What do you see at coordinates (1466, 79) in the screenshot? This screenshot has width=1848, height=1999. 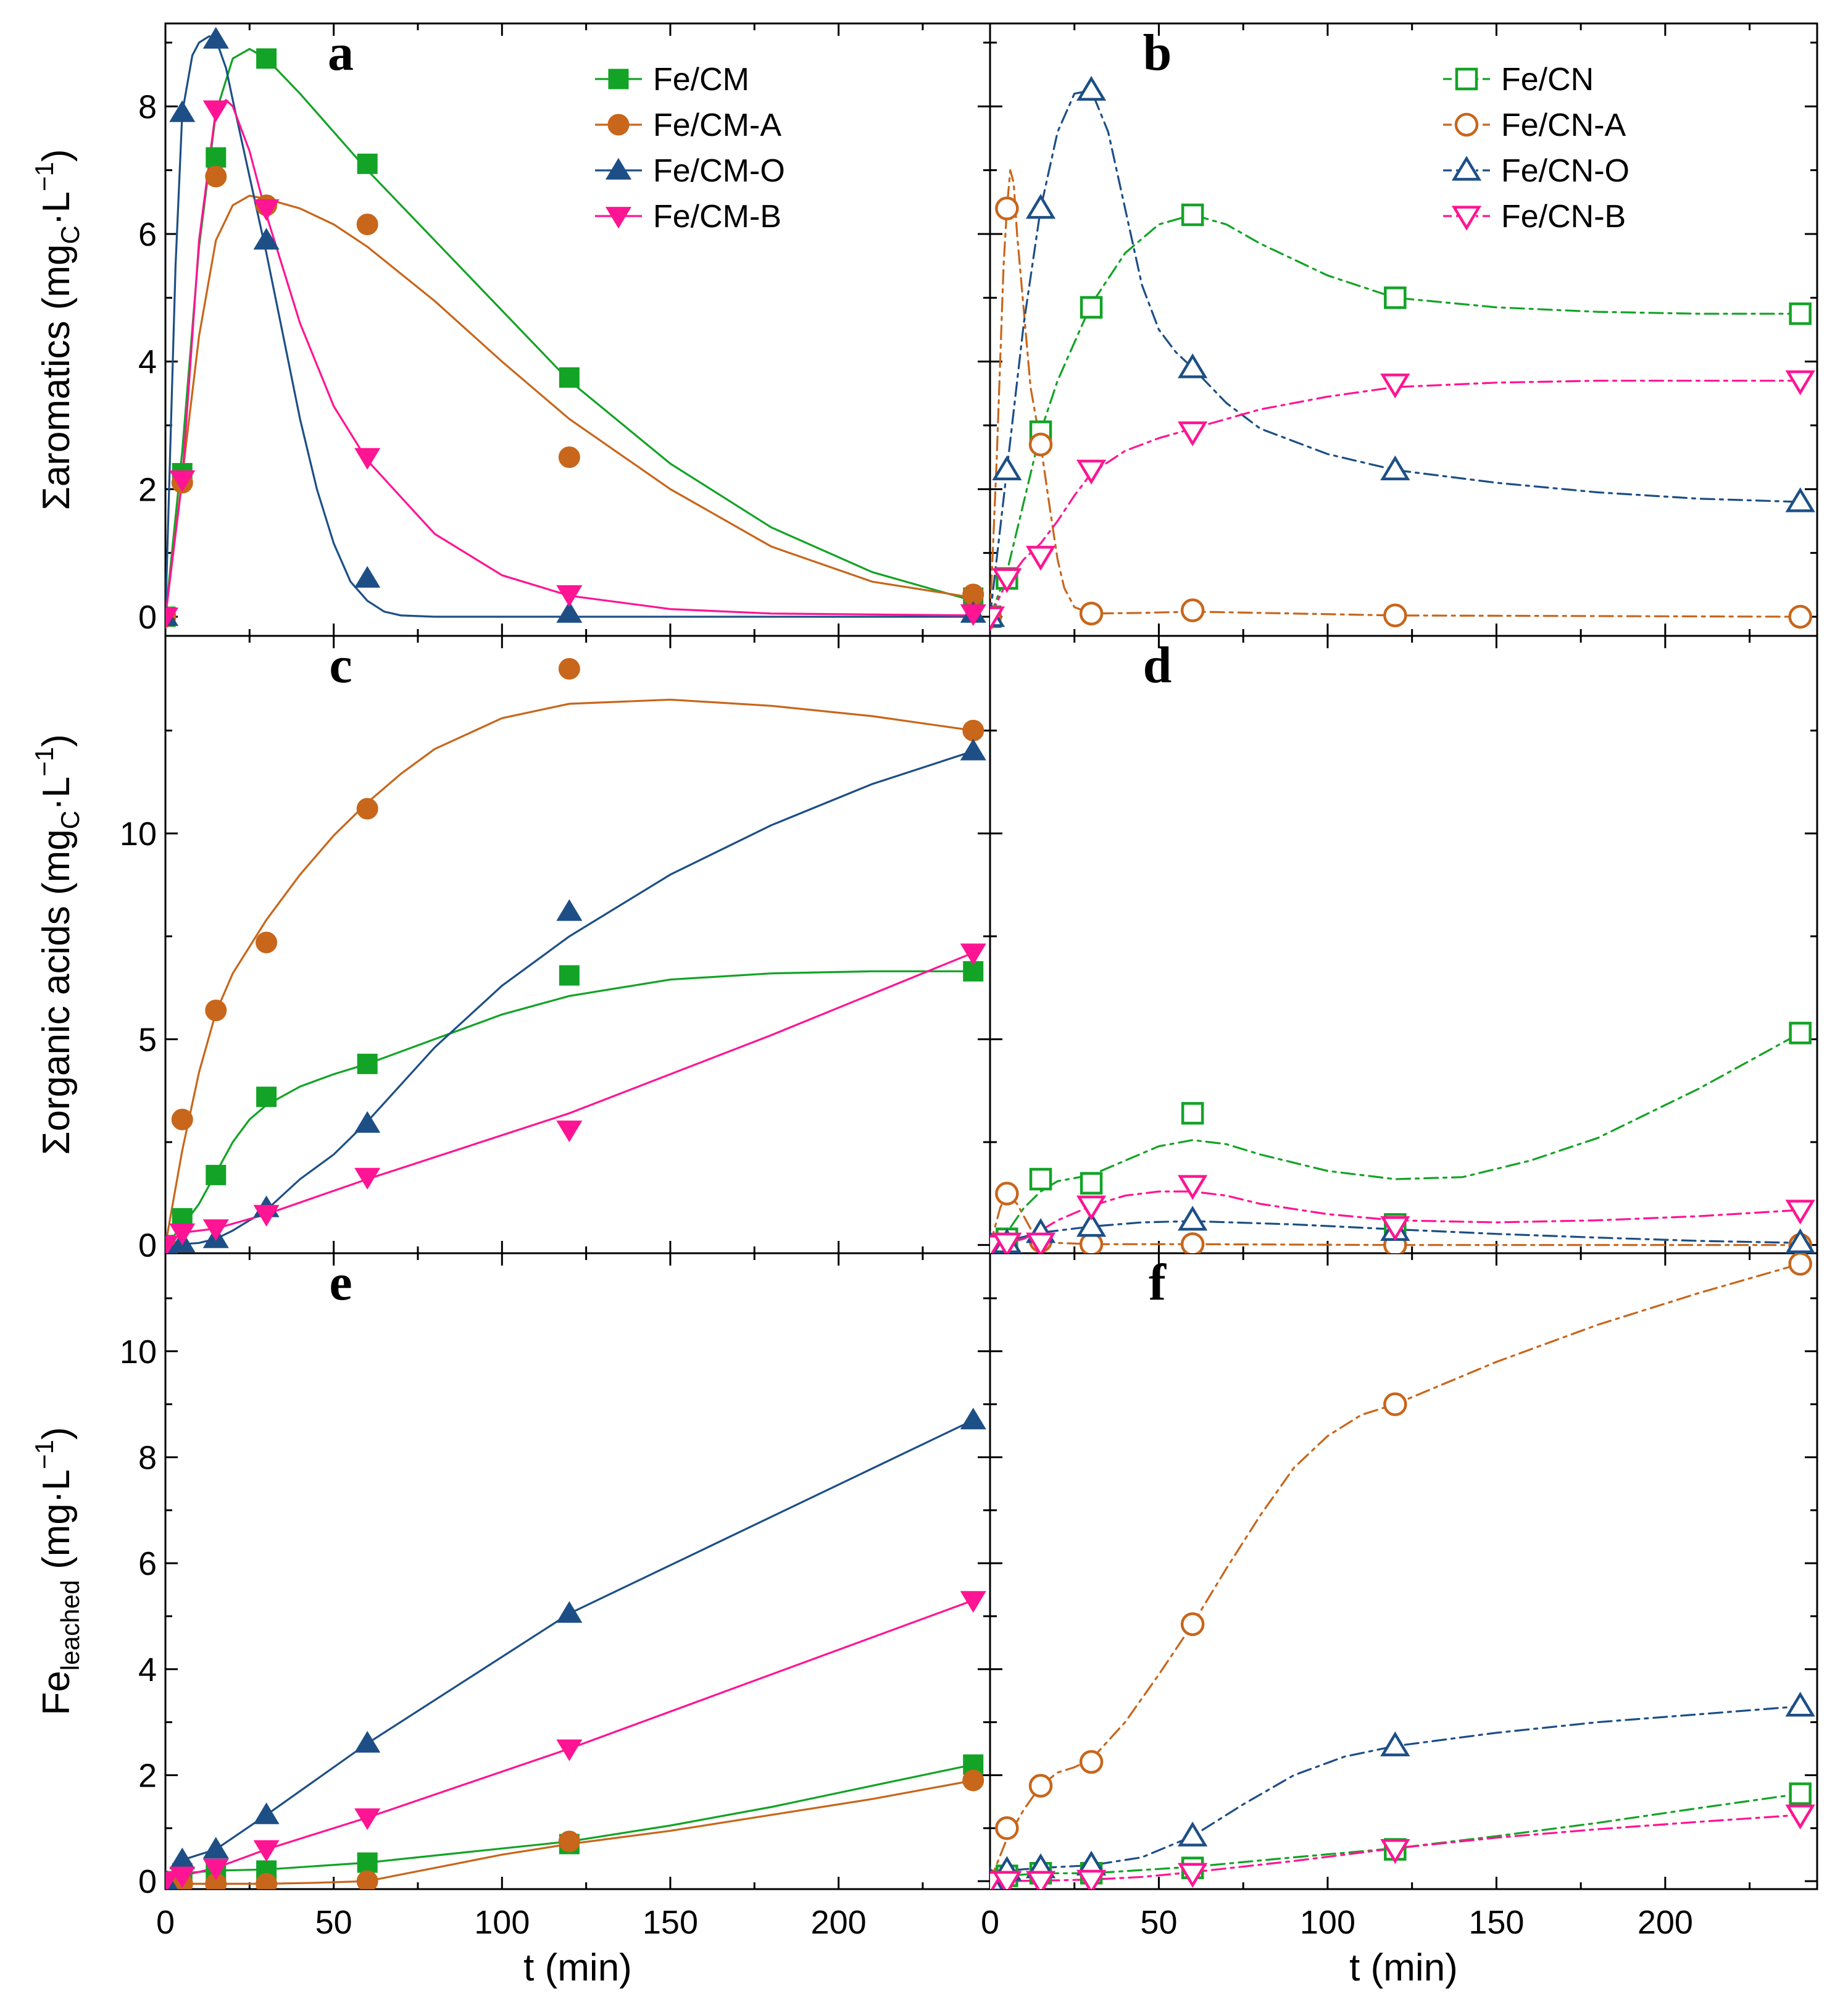 I see `legend-fe-cn-marker` at bounding box center [1466, 79].